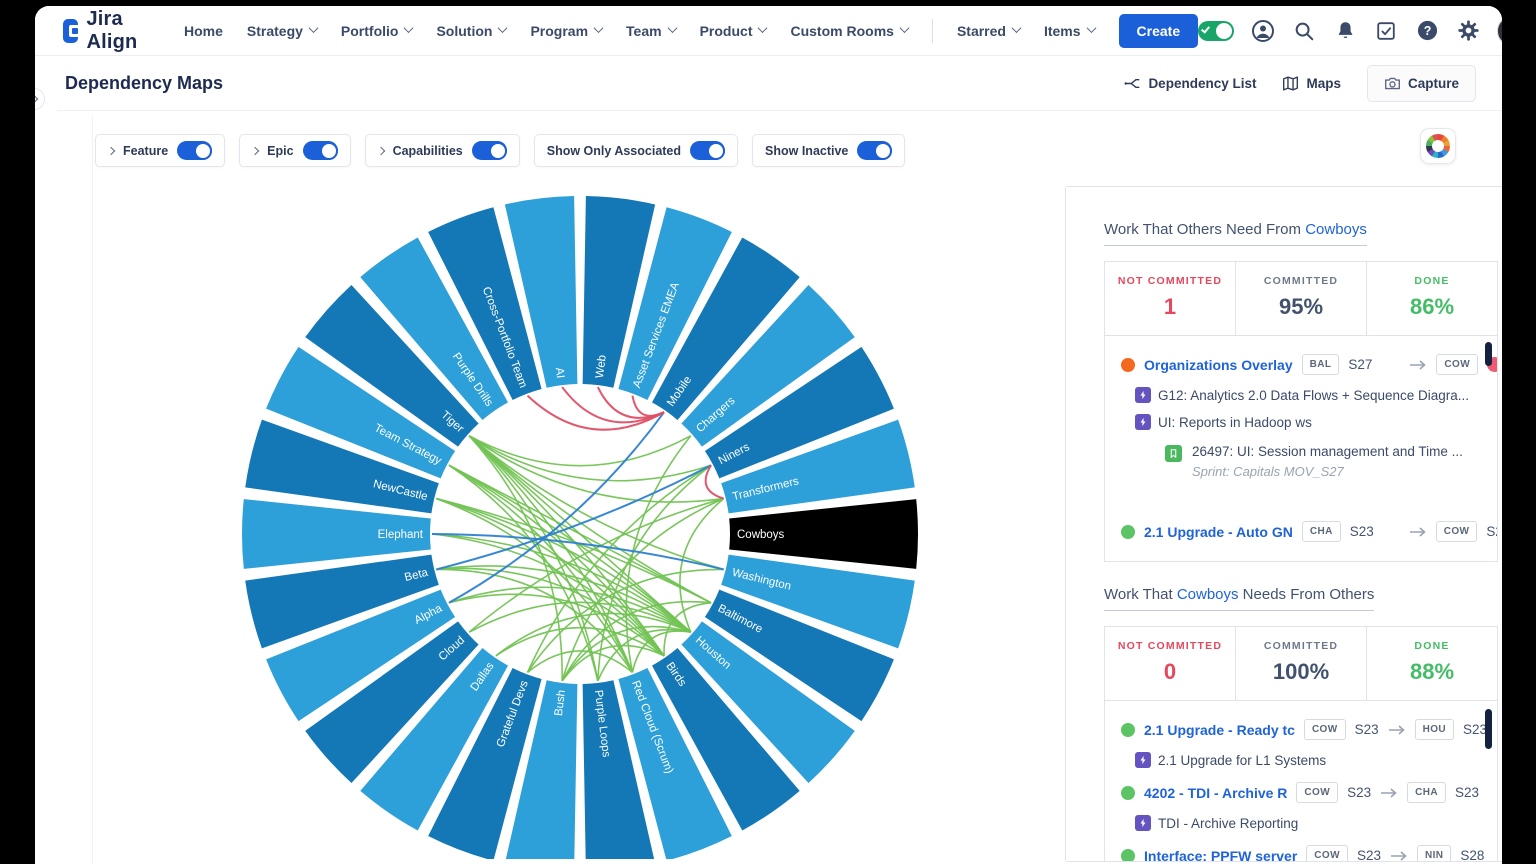  I want to click on dependency-link: 2.1 Upgrade - Ready tc, so click(1219, 729).